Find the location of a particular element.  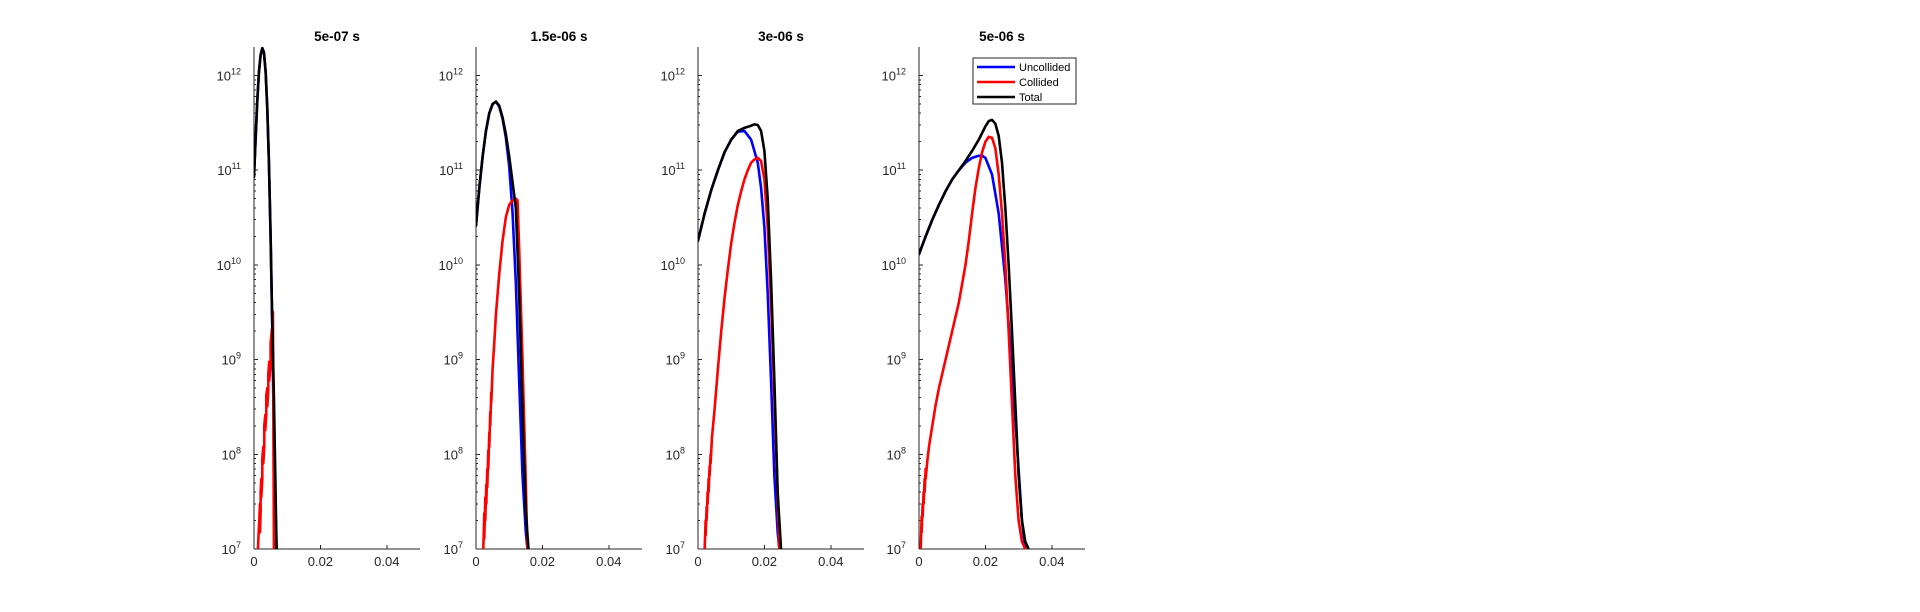

panel-title: 1.5e-06 s is located at coordinates (558, 36).